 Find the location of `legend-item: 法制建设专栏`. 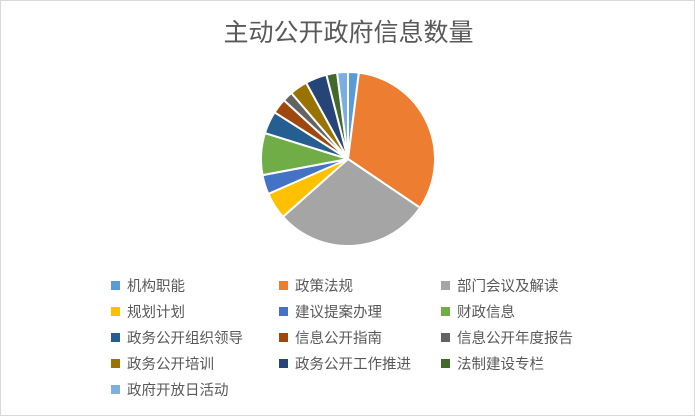

legend-item: 法制建设专栏 is located at coordinates (492, 363).